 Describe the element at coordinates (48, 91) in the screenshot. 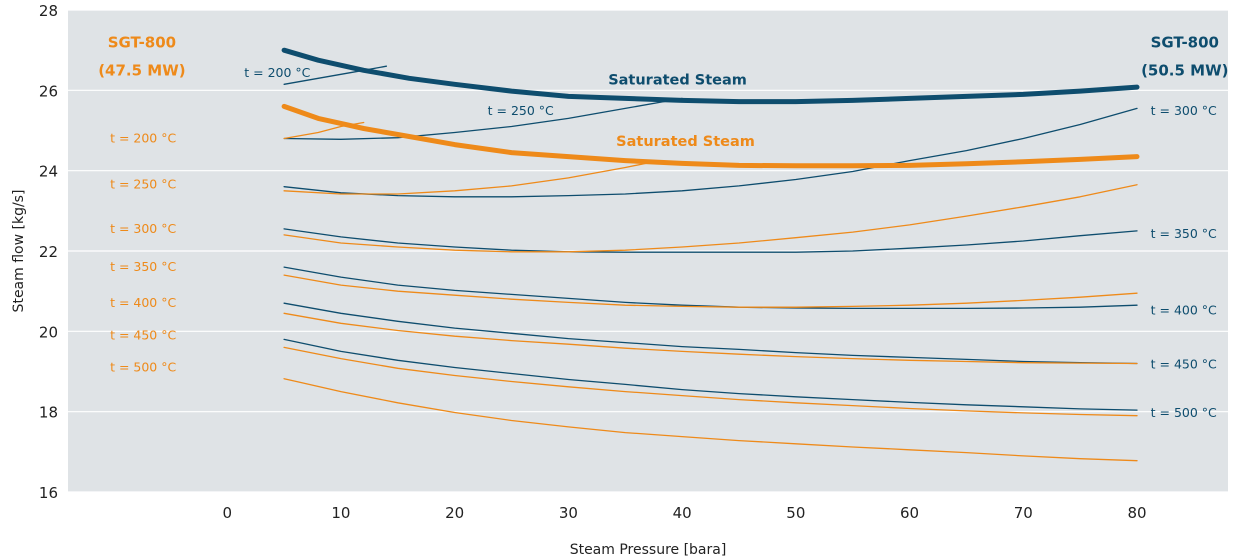

I see `y-tick-label: 26` at that location.